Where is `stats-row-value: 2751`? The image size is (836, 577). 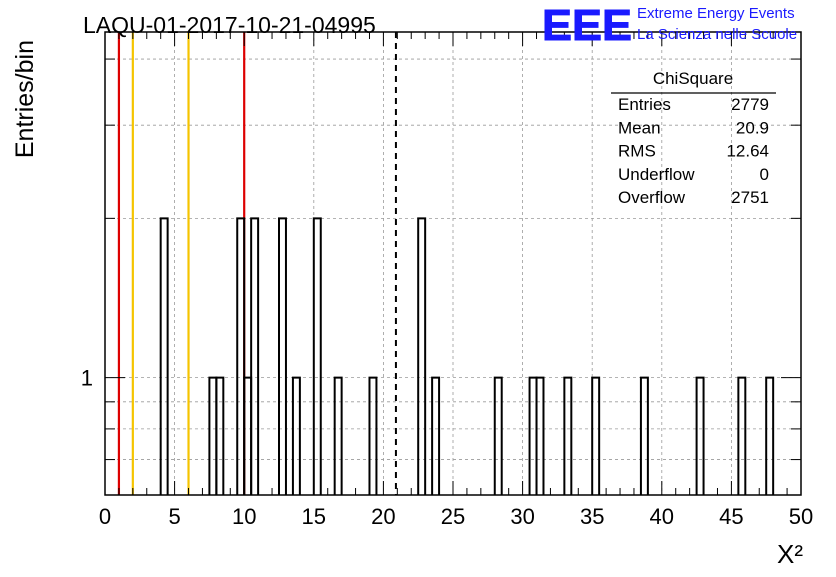 stats-row-value: 2751 is located at coordinates (750, 197).